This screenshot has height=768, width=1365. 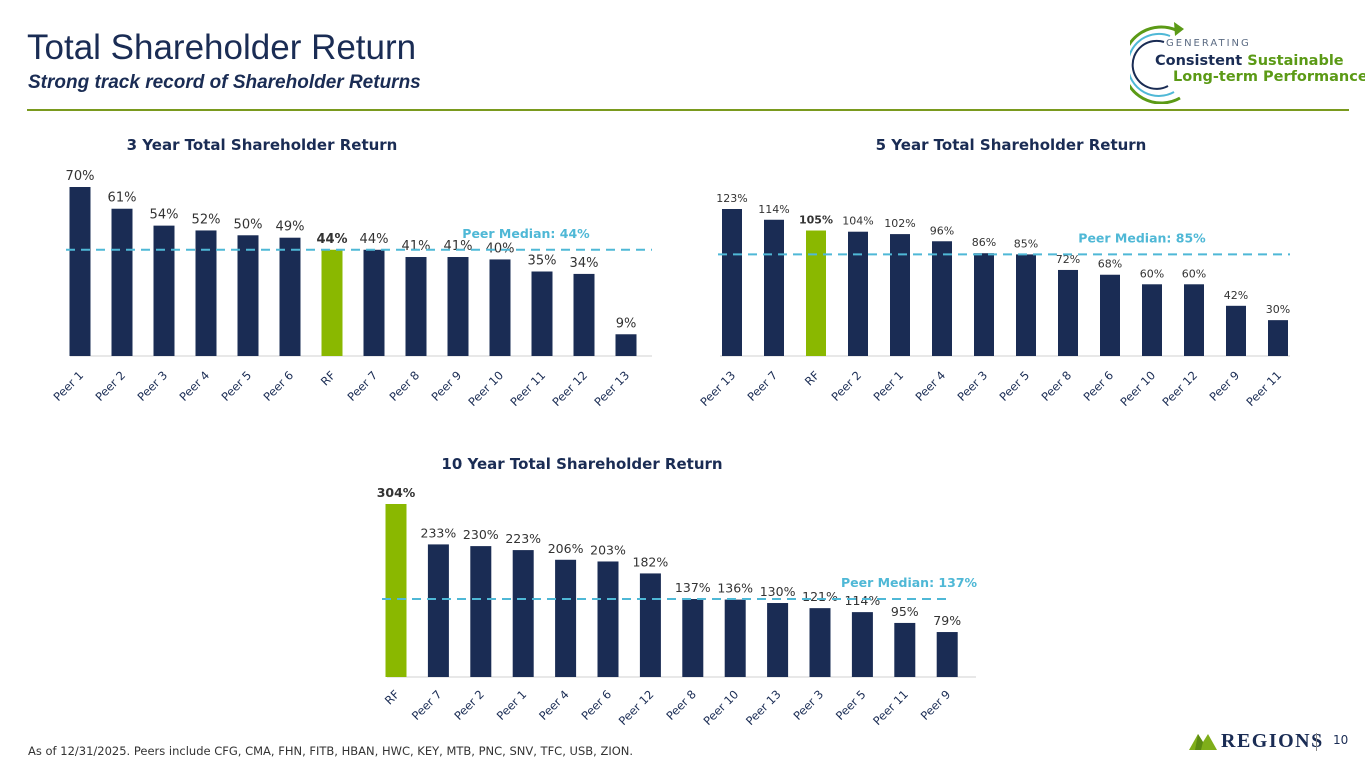 What do you see at coordinates (584, 263) in the screenshot?
I see `data-label: 34%` at bounding box center [584, 263].